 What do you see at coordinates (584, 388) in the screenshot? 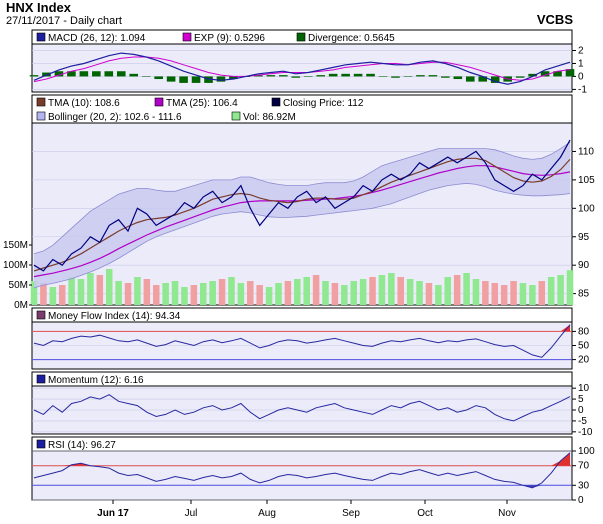
I see `momentum-axis-tick-label: 10` at bounding box center [584, 388].